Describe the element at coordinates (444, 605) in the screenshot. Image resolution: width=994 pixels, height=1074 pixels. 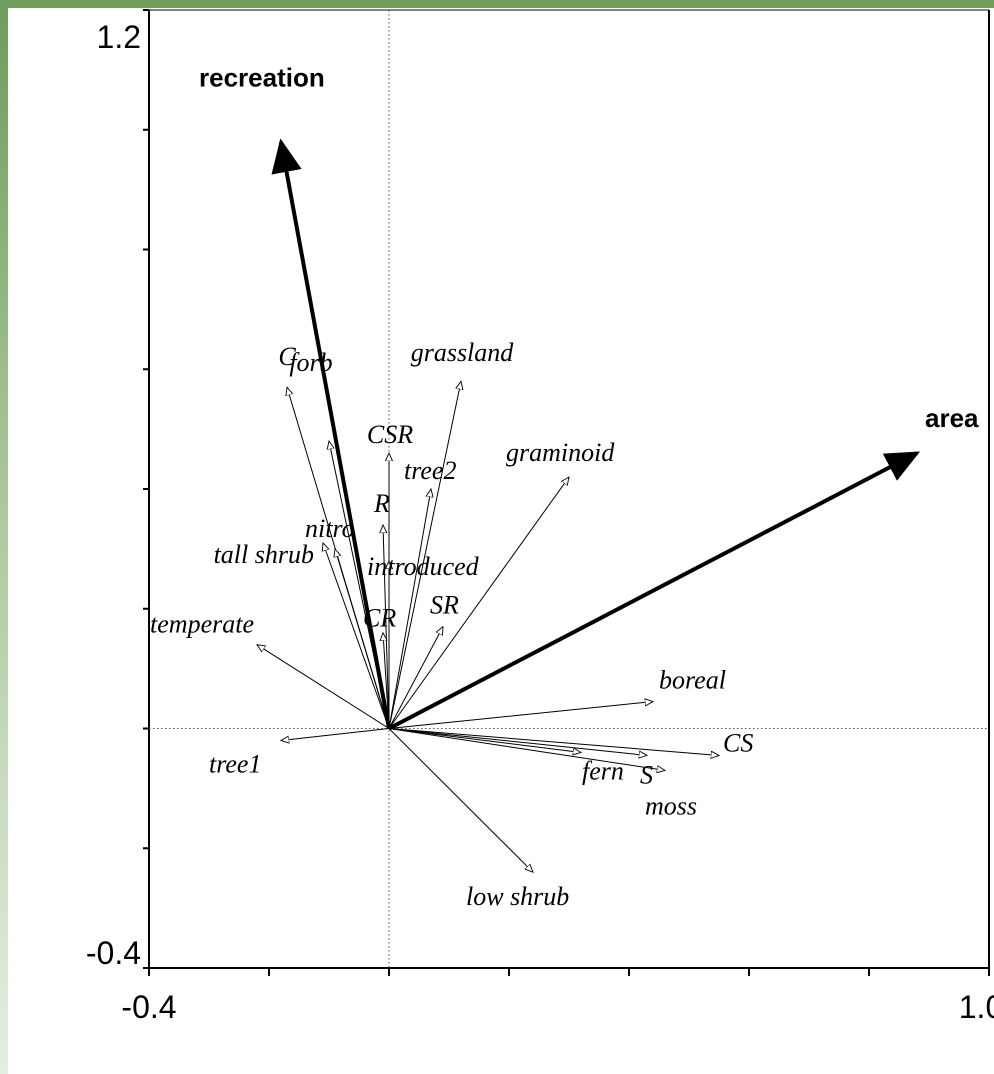
I see `species-label-sr: SR` at that location.